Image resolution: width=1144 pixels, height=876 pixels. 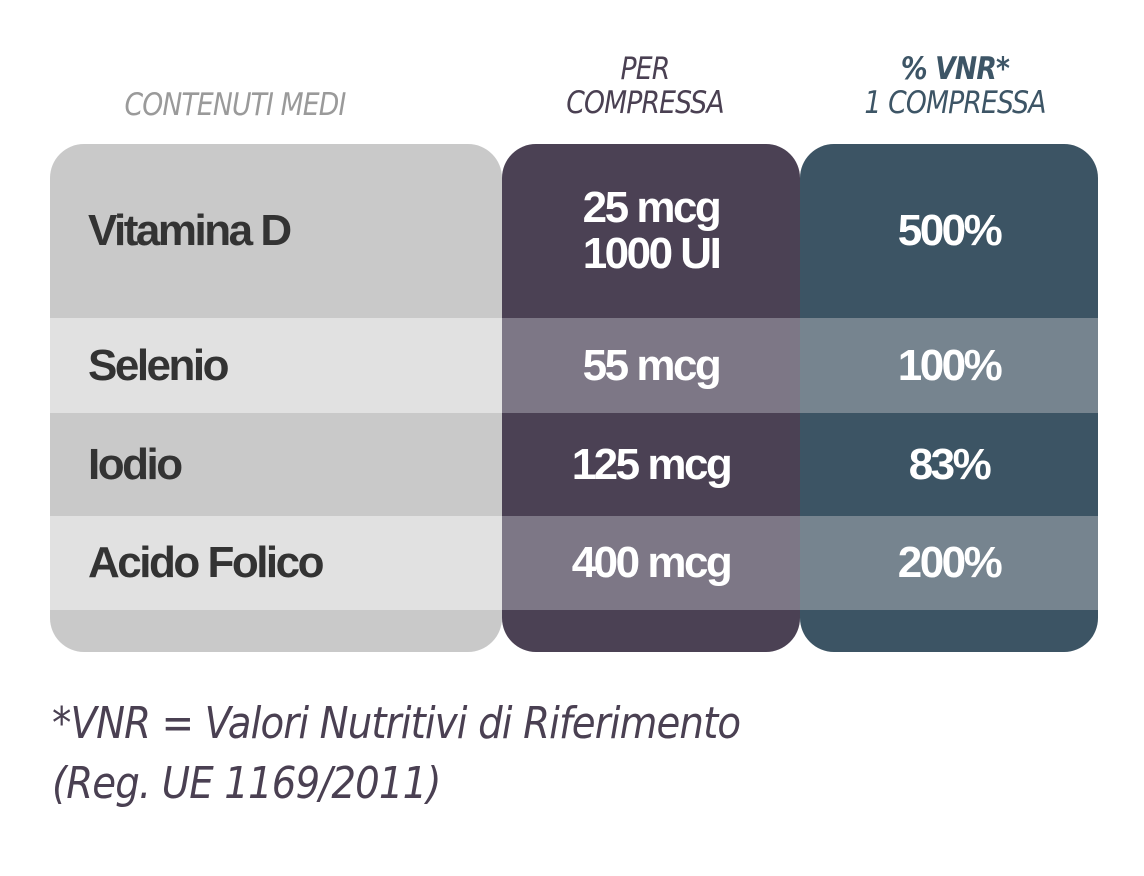 I want to click on footnote-regulation: (Reg. UE 1169/2011), so click(x=247, y=783).